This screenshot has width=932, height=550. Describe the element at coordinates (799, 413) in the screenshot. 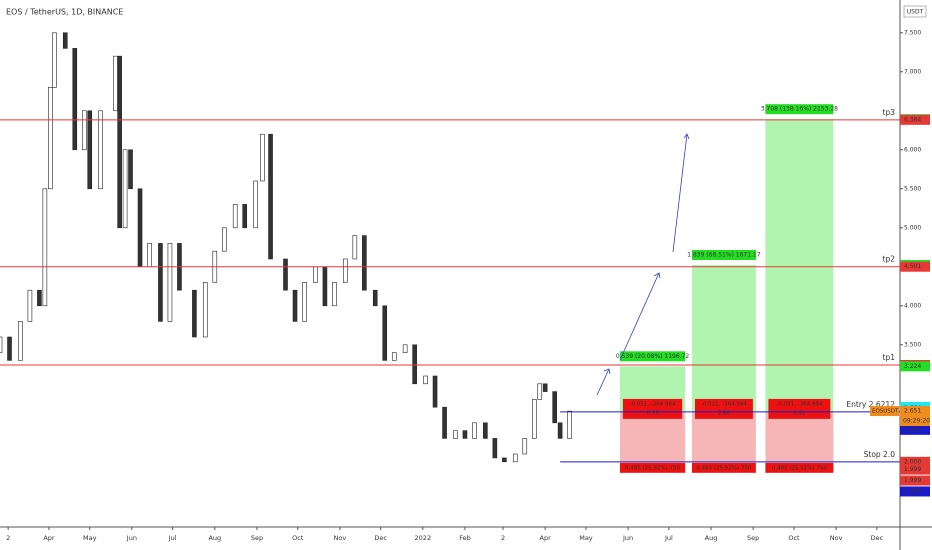

I see `entry-sublabel: 5.41` at that location.